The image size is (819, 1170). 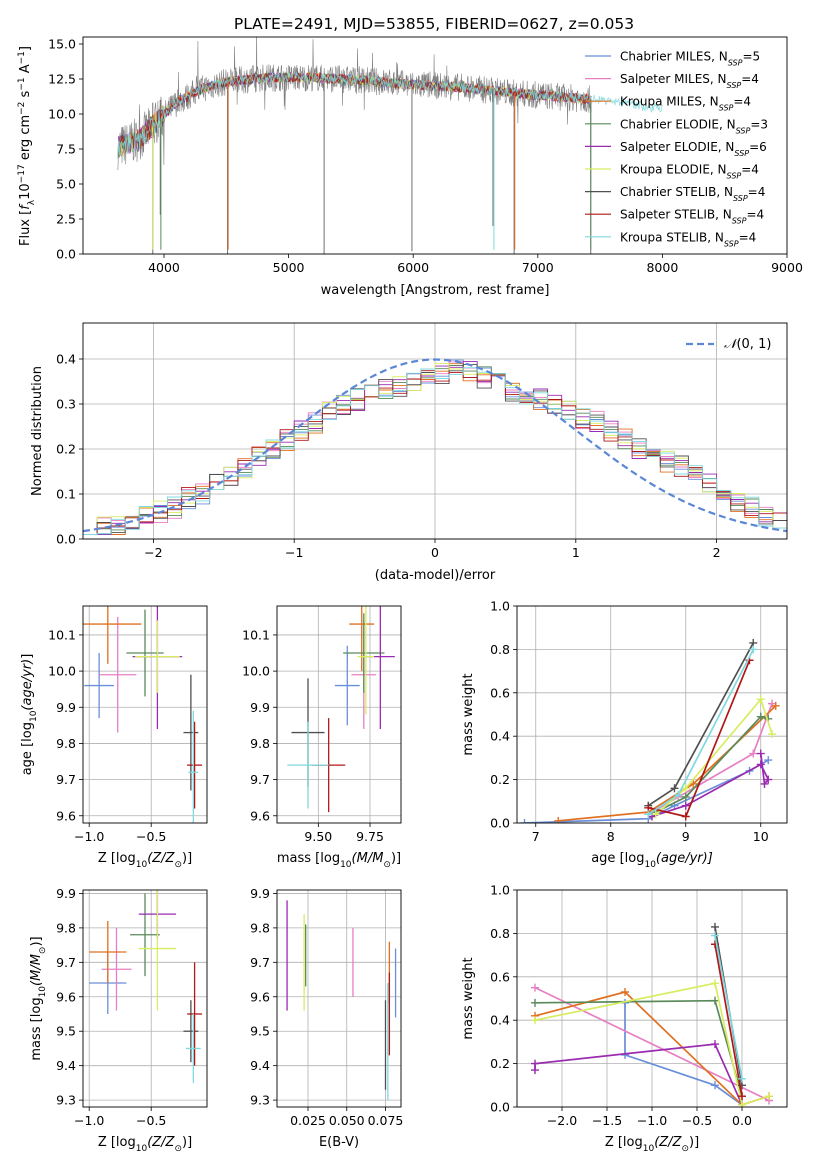 I want to click on x-tick-label: 8, so click(x=611, y=836).